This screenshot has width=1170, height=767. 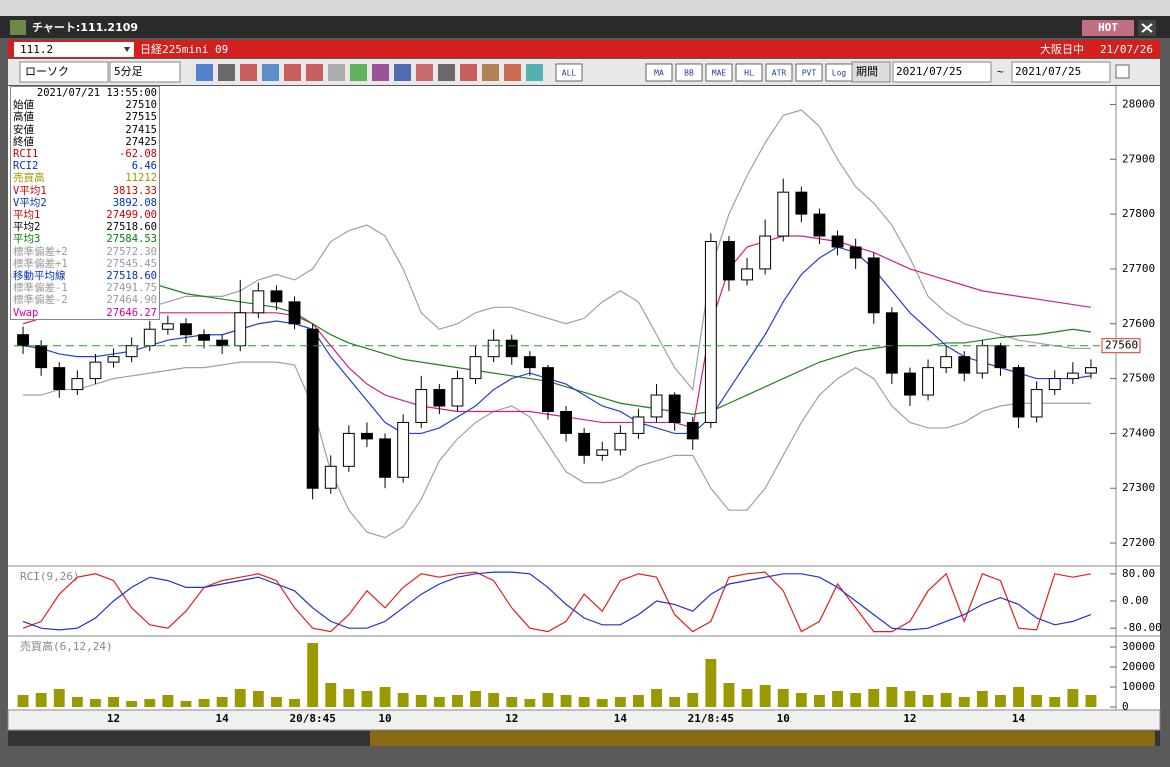 What do you see at coordinates (511, 718) in the screenshot?
I see `x-tick-label: 12` at bounding box center [511, 718].